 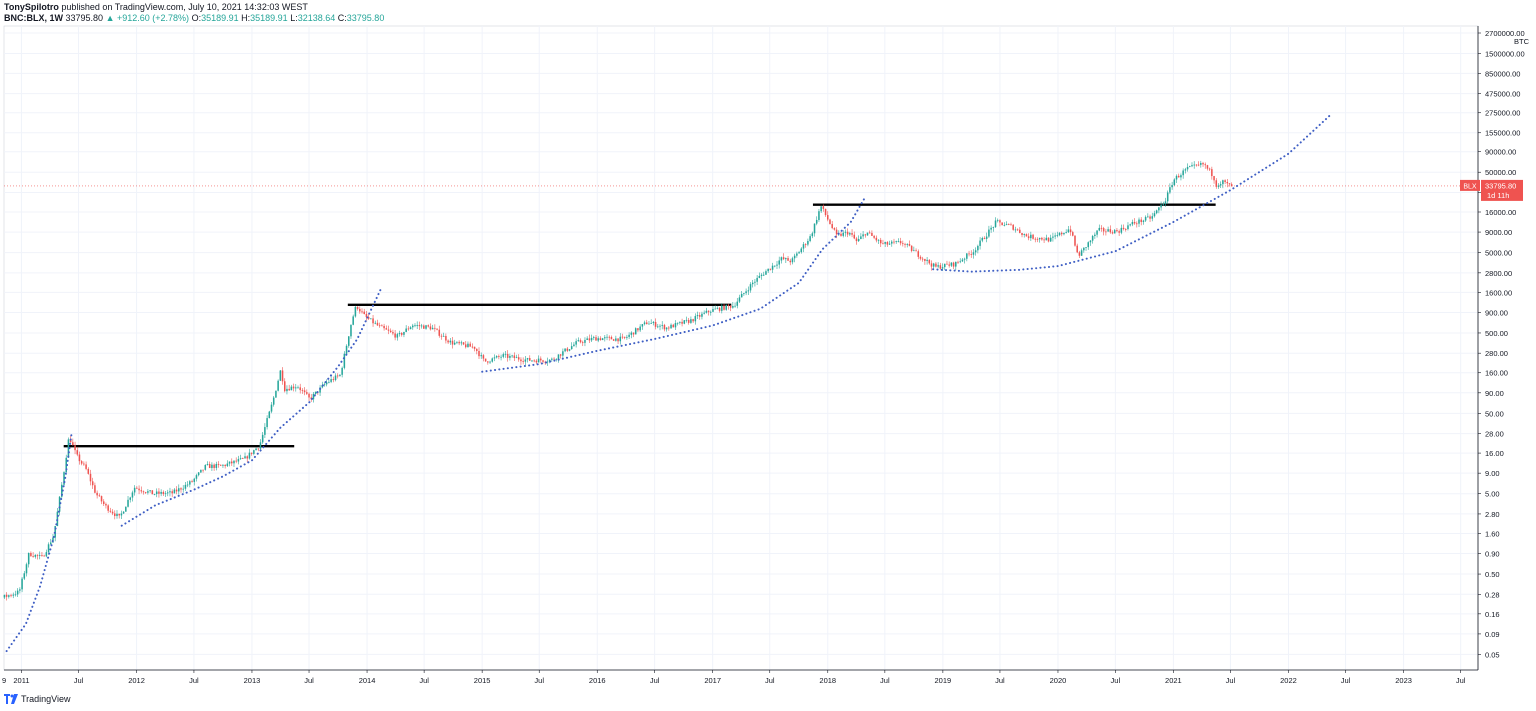 What do you see at coordinates (1502, 94) in the screenshot?
I see `price-tick-label: 475000.00` at bounding box center [1502, 94].